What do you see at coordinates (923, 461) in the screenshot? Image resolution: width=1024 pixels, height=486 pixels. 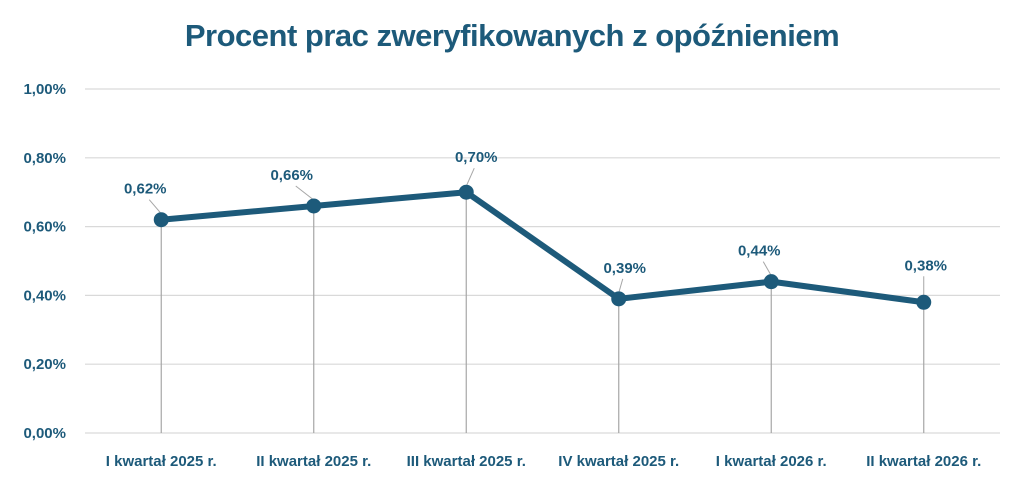 I see `x-tick-label: II kwartał 2026 r.` at bounding box center [923, 461].